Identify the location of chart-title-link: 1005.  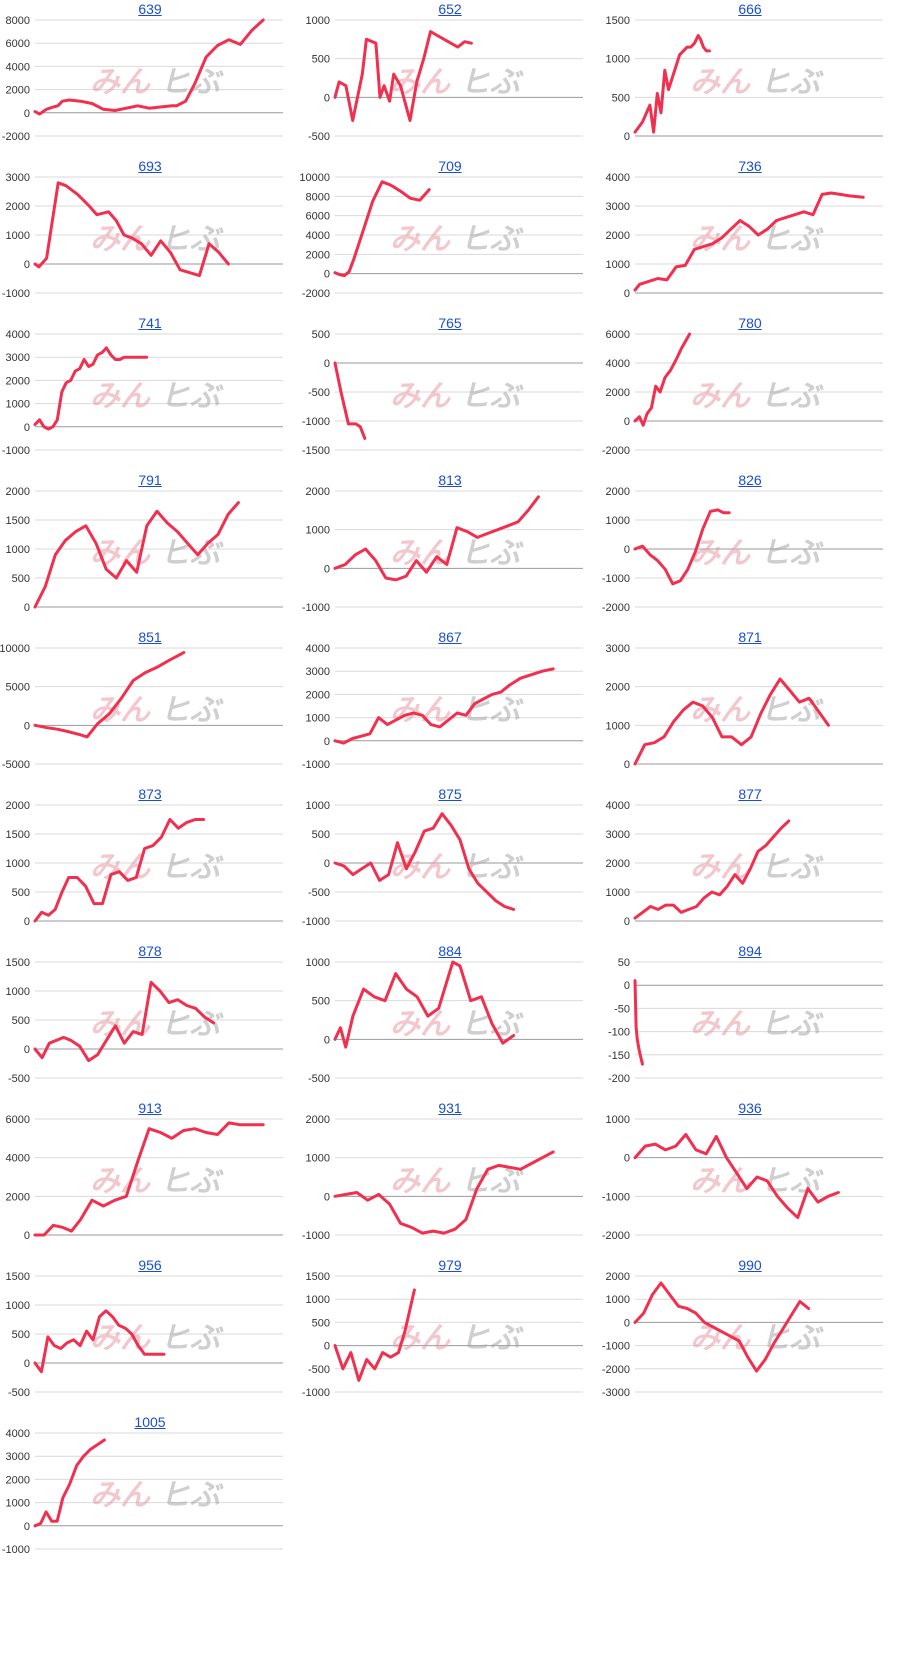
(150, 1422).